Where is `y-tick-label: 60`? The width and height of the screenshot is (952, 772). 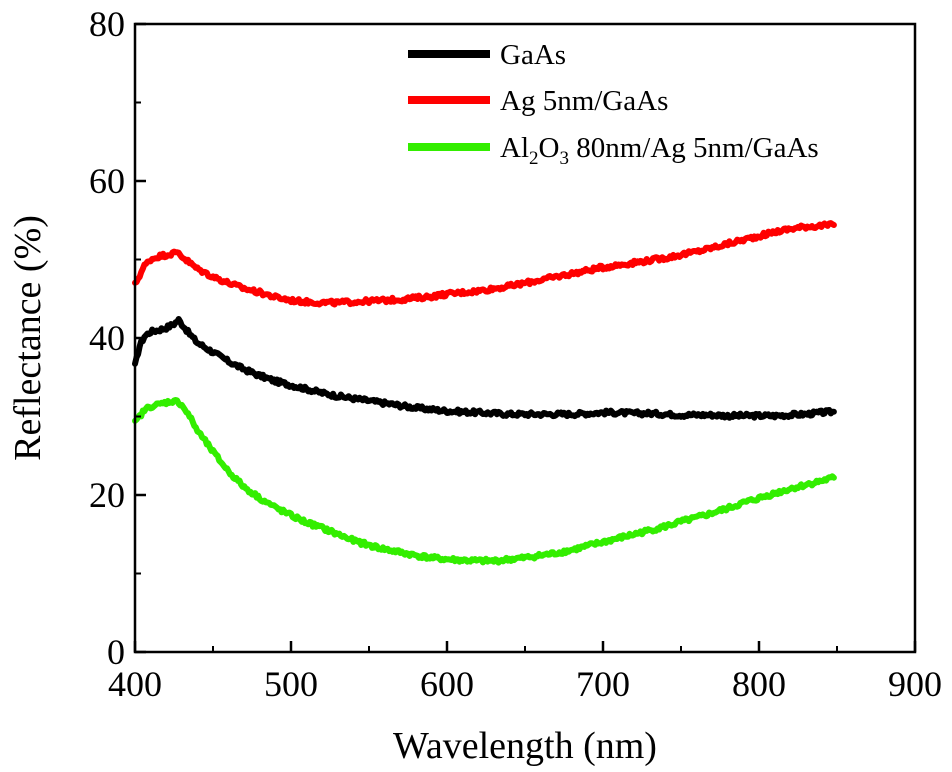 y-tick-label: 60 is located at coordinates (107, 181).